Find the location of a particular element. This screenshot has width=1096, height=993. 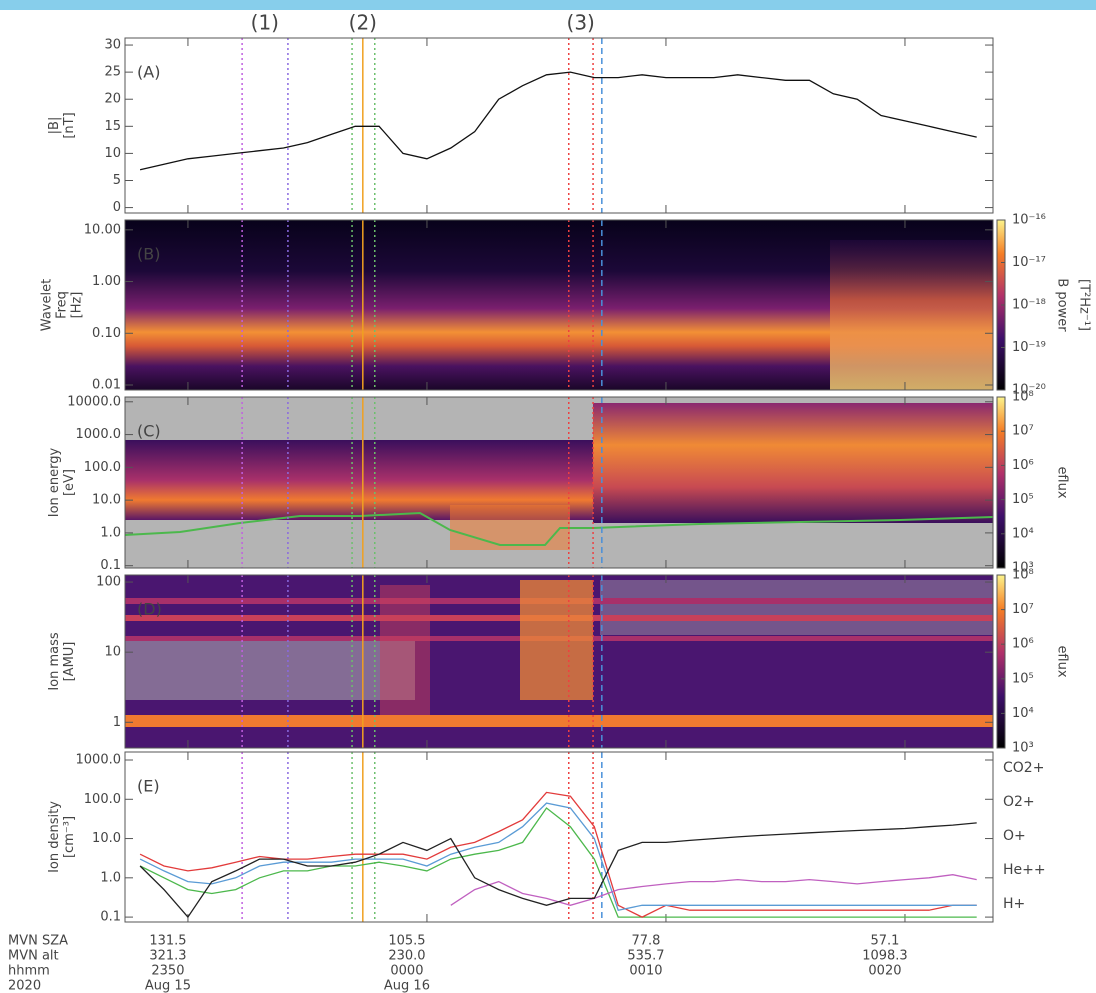

x-tick-label: 1098.3 is located at coordinates (885, 956).